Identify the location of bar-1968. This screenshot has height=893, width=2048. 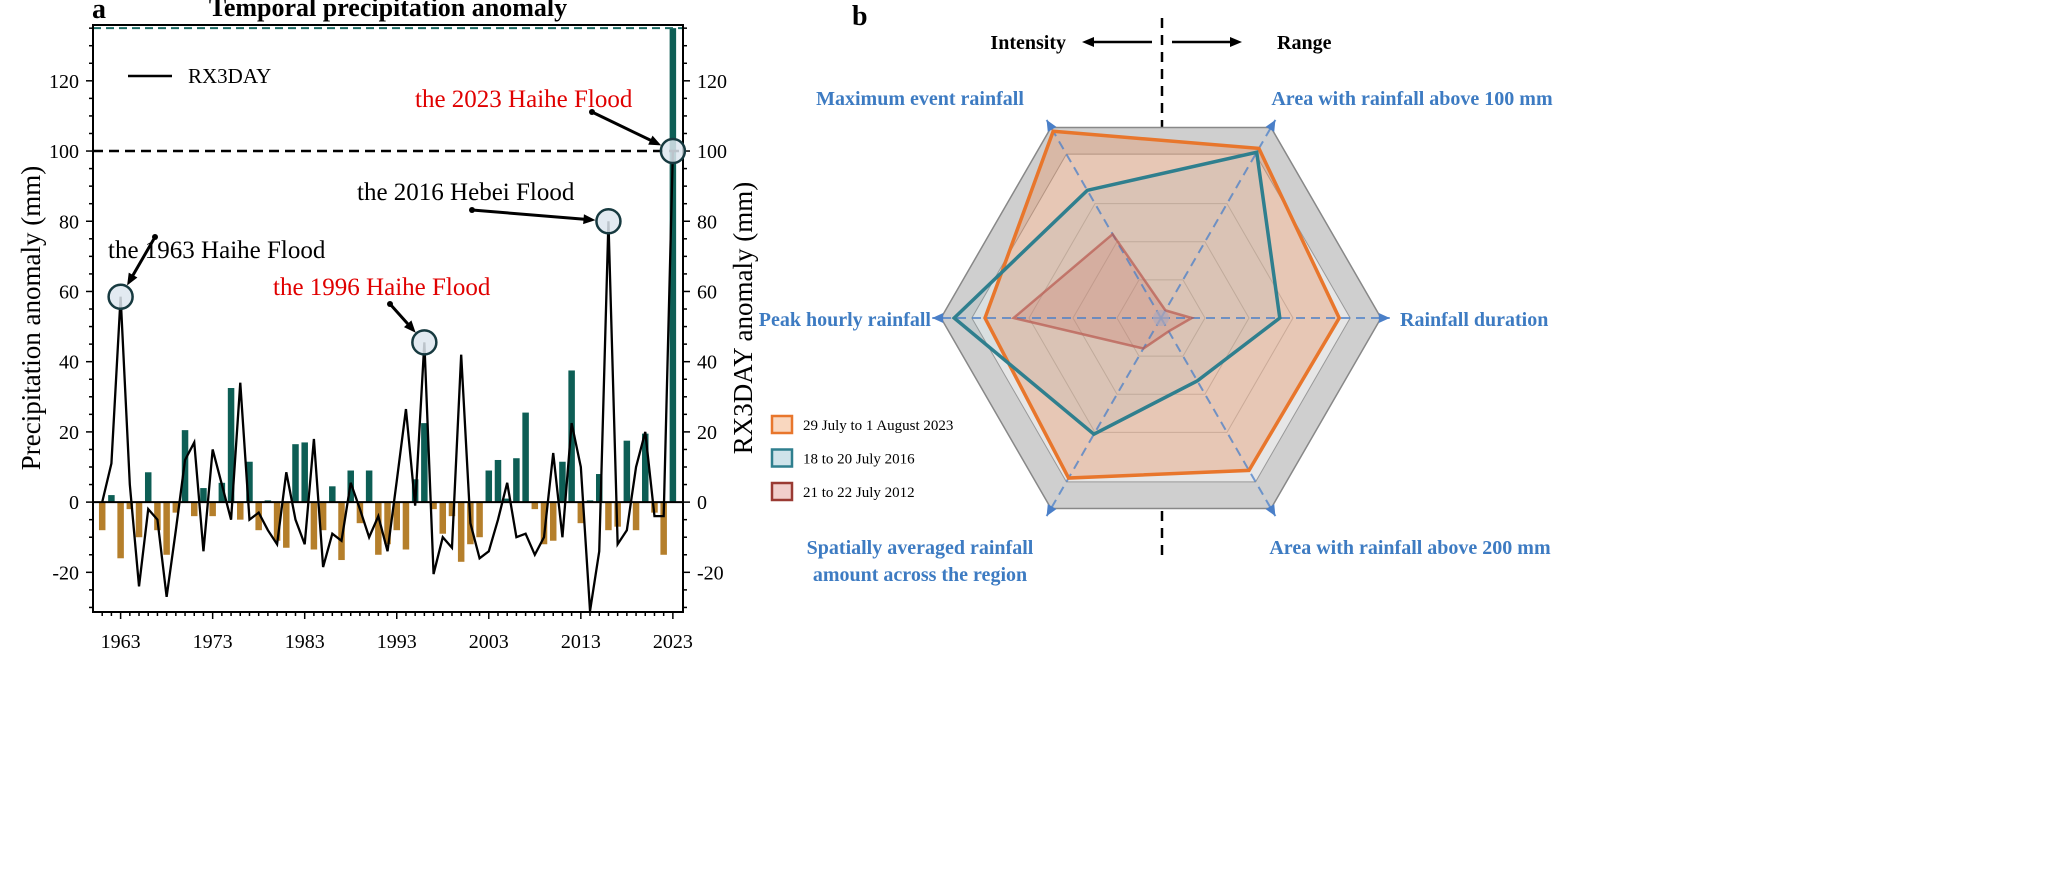
(166, 528).